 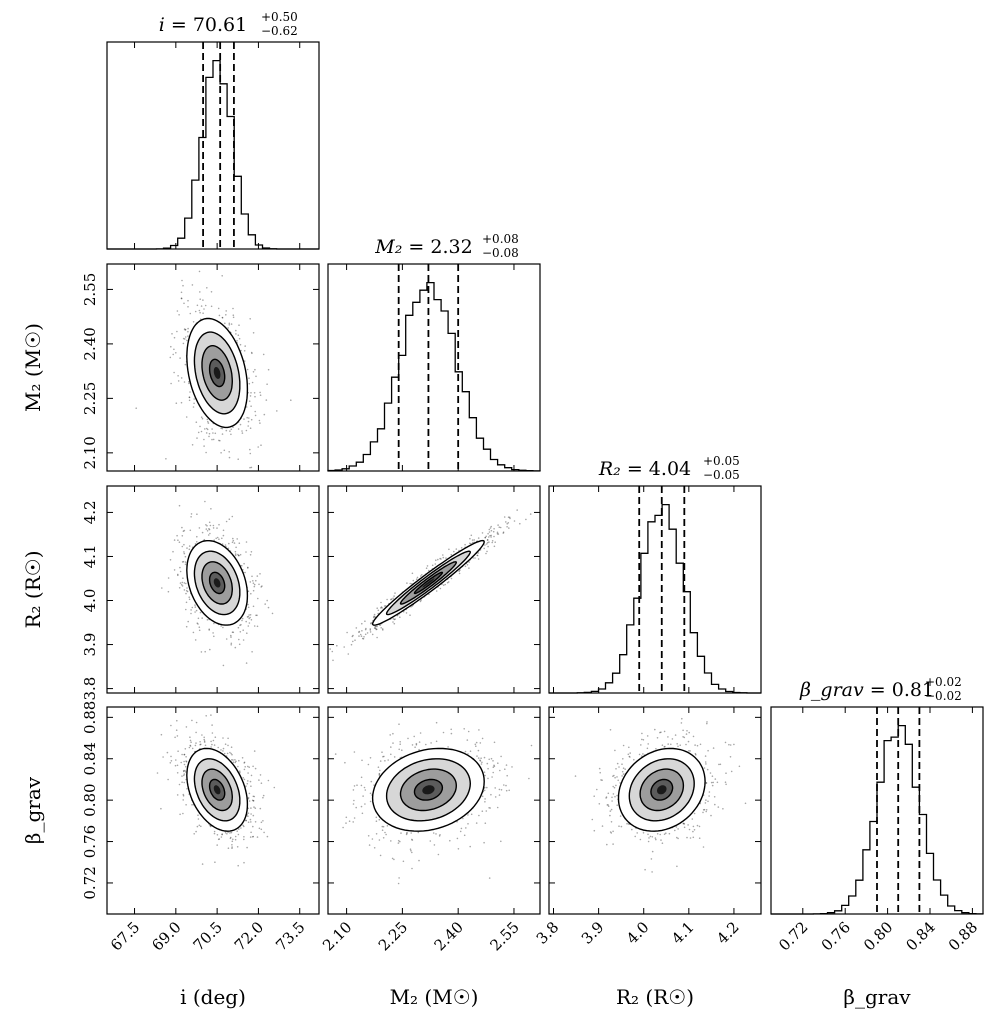 I want to click on x-tick-label-i-2: 70.5, so click(x=208, y=936).